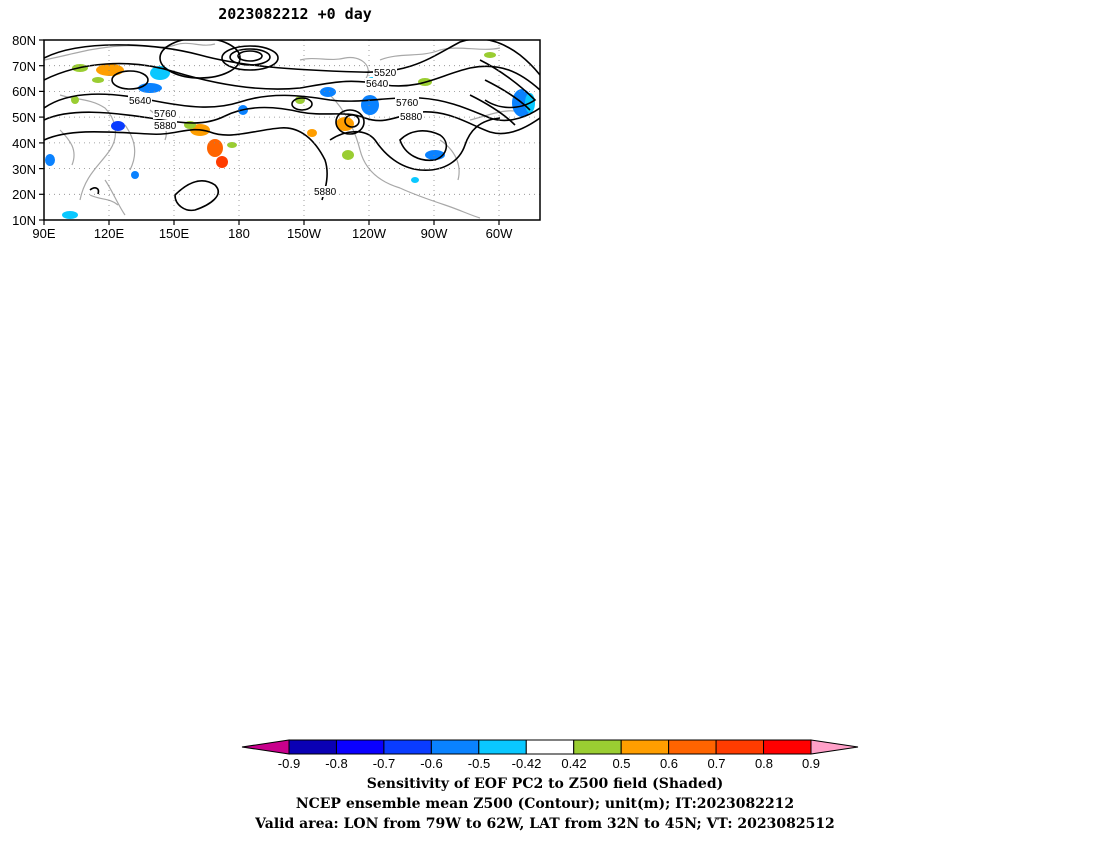 The image size is (1100, 850). I want to click on lon-label: 120W, so click(369, 233).